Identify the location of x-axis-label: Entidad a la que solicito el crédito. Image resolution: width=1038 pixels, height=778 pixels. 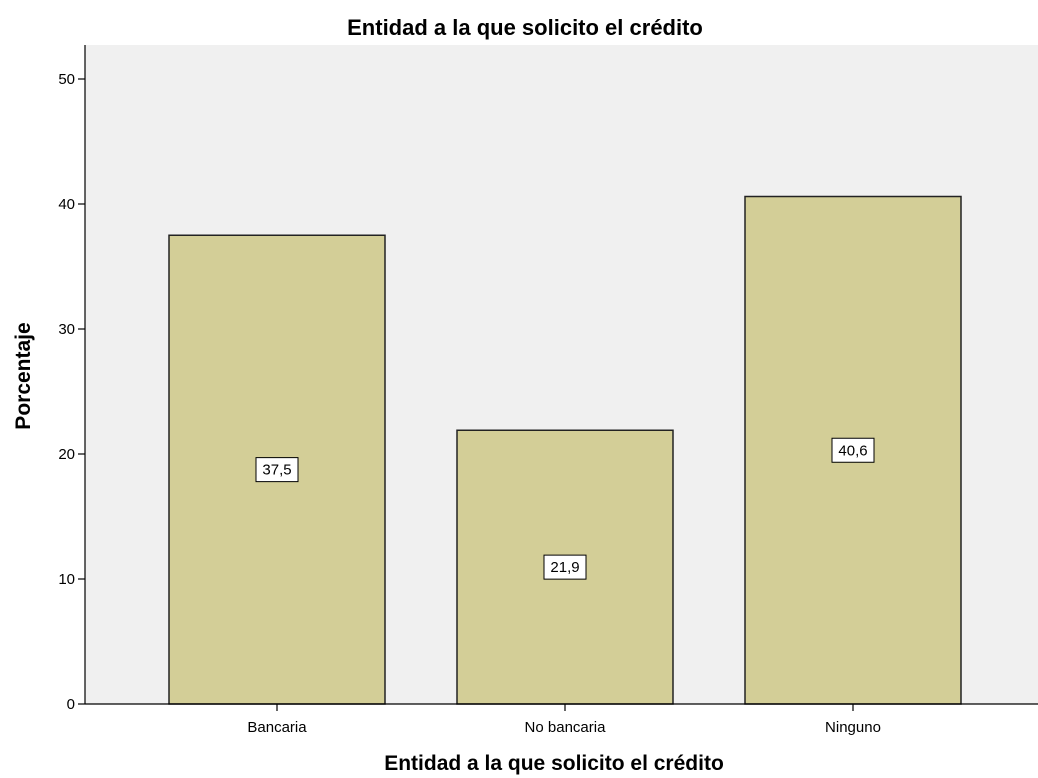
(554, 763).